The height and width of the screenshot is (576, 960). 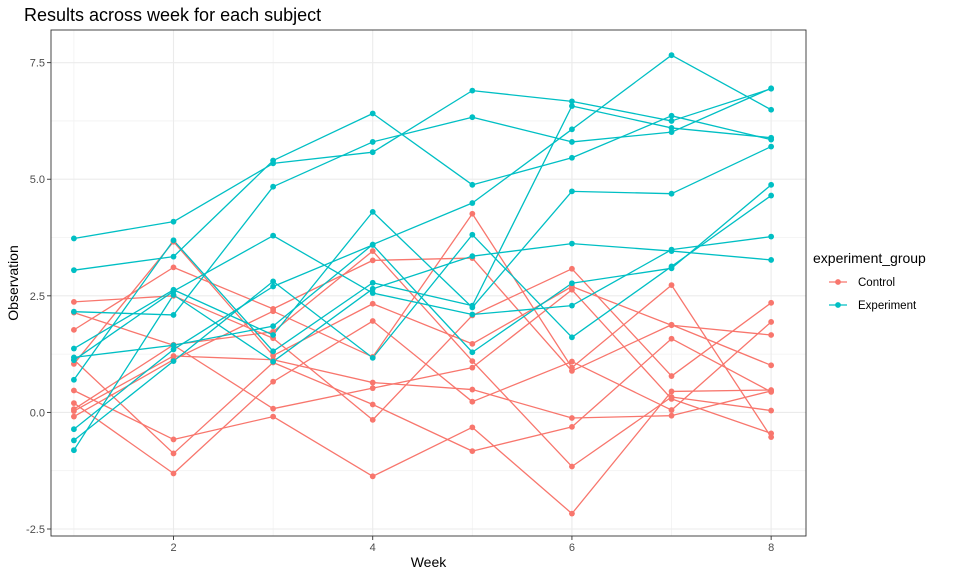 I want to click on y-tick-label: 0.0, so click(x=37, y=413).